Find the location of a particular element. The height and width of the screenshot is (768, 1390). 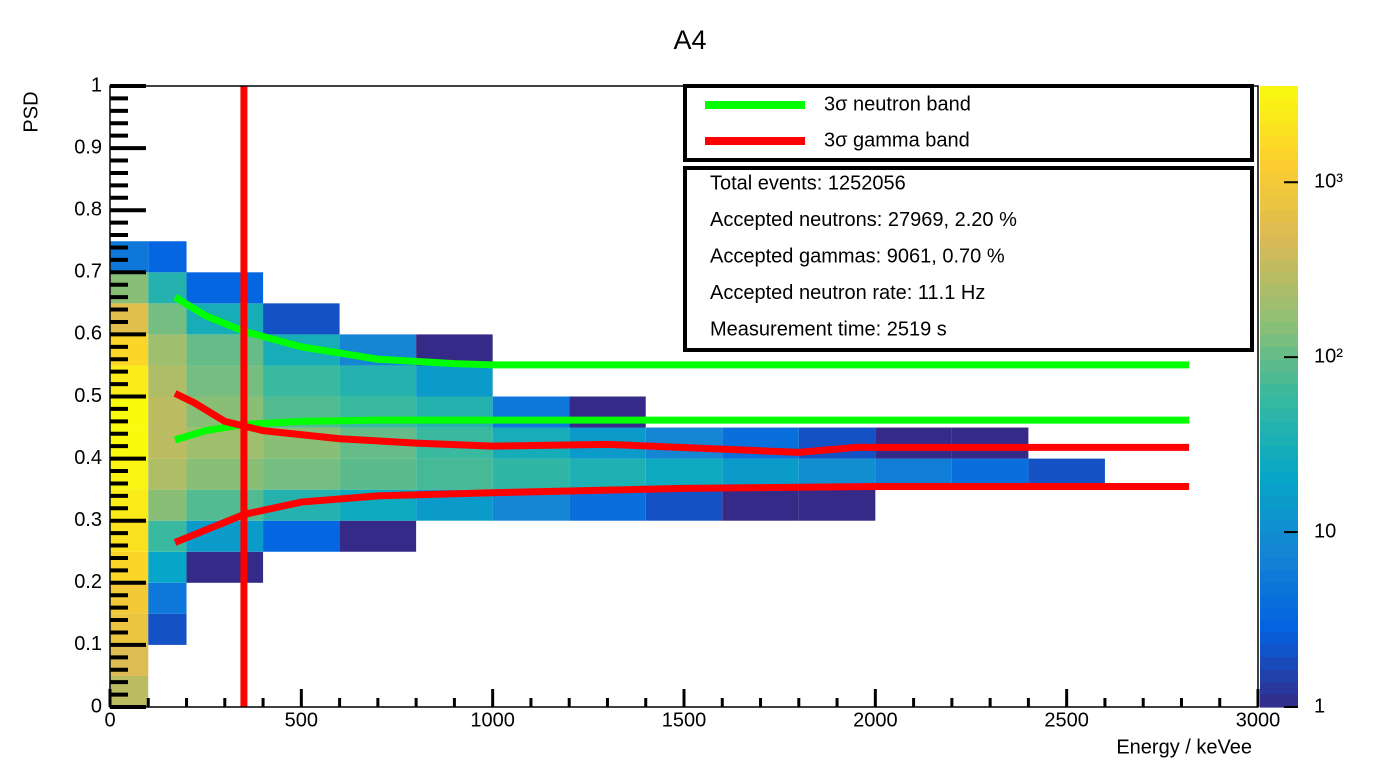

y-tick-label: 0 is located at coordinates (96, 706).